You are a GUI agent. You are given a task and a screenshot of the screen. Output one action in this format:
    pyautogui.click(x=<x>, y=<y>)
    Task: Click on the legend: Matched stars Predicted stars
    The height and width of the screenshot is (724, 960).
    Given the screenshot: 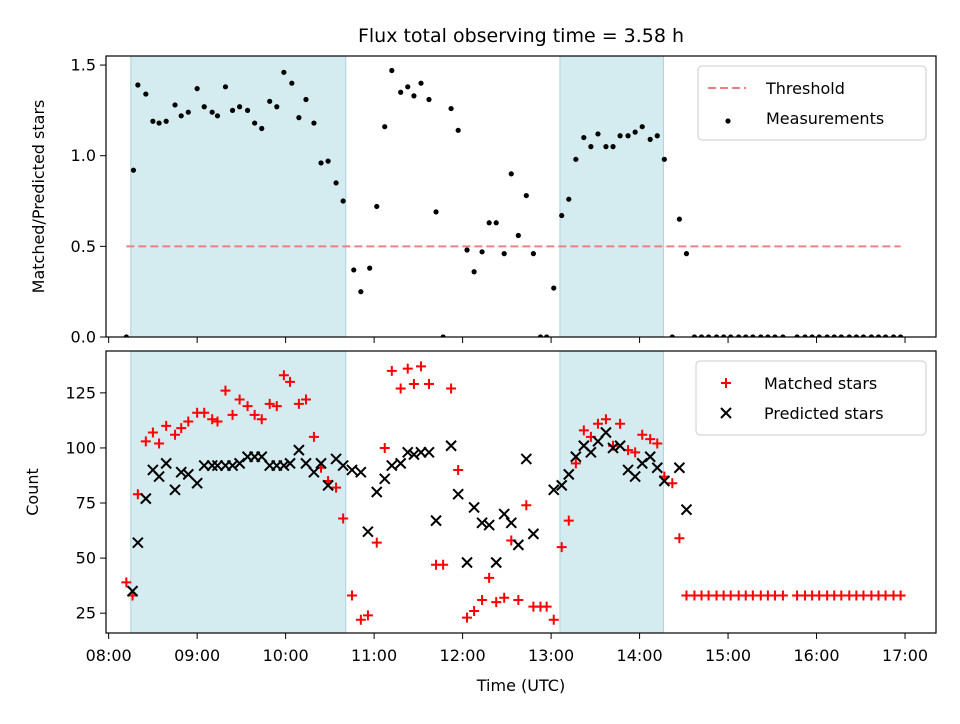 What is the action you would take?
    pyautogui.click(x=811, y=398)
    